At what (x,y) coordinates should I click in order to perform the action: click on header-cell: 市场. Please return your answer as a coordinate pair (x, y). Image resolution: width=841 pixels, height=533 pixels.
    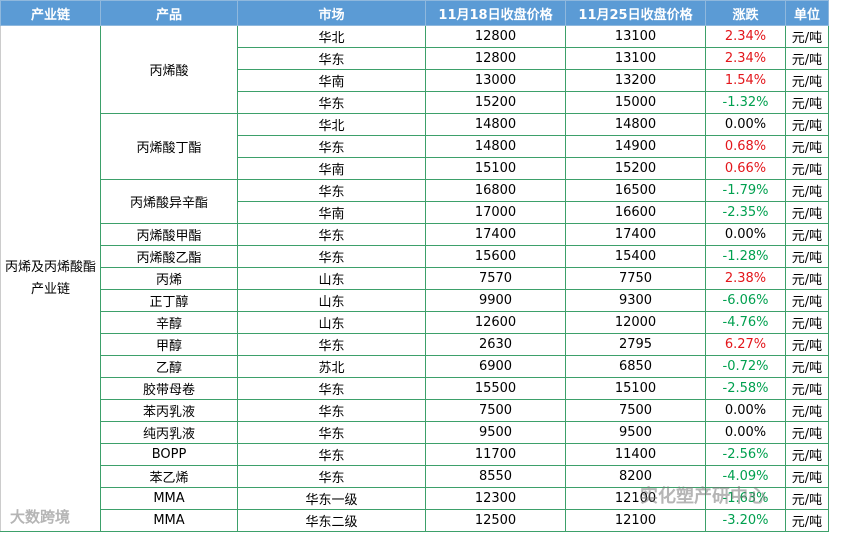
    Looking at the image, I should click on (331, 13).